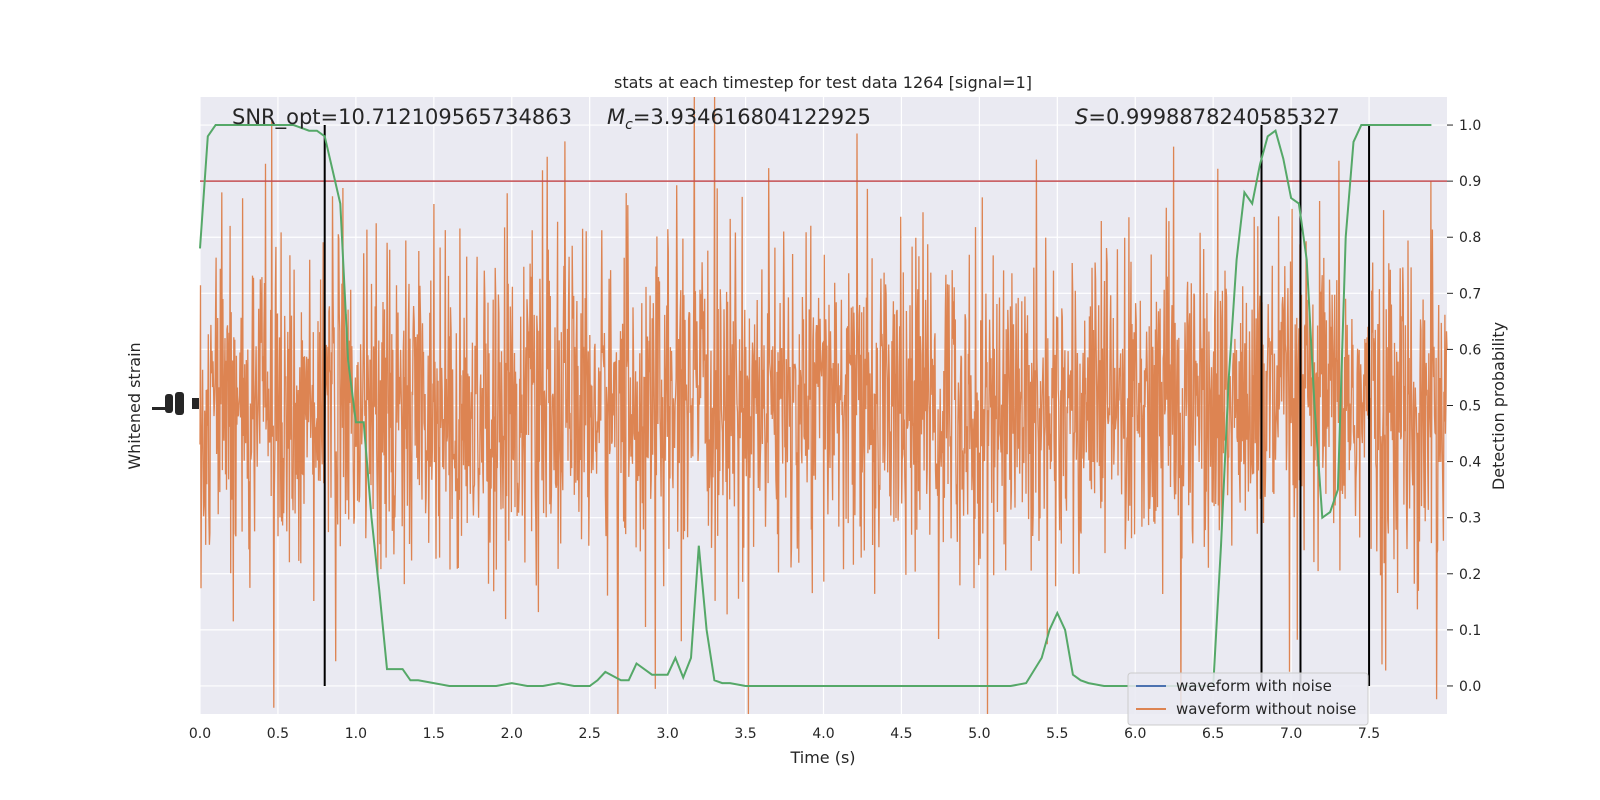  What do you see at coordinates (822, 757) in the screenshot?
I see `x-axis-label: Time (s)` at bounding box center [822, 757].